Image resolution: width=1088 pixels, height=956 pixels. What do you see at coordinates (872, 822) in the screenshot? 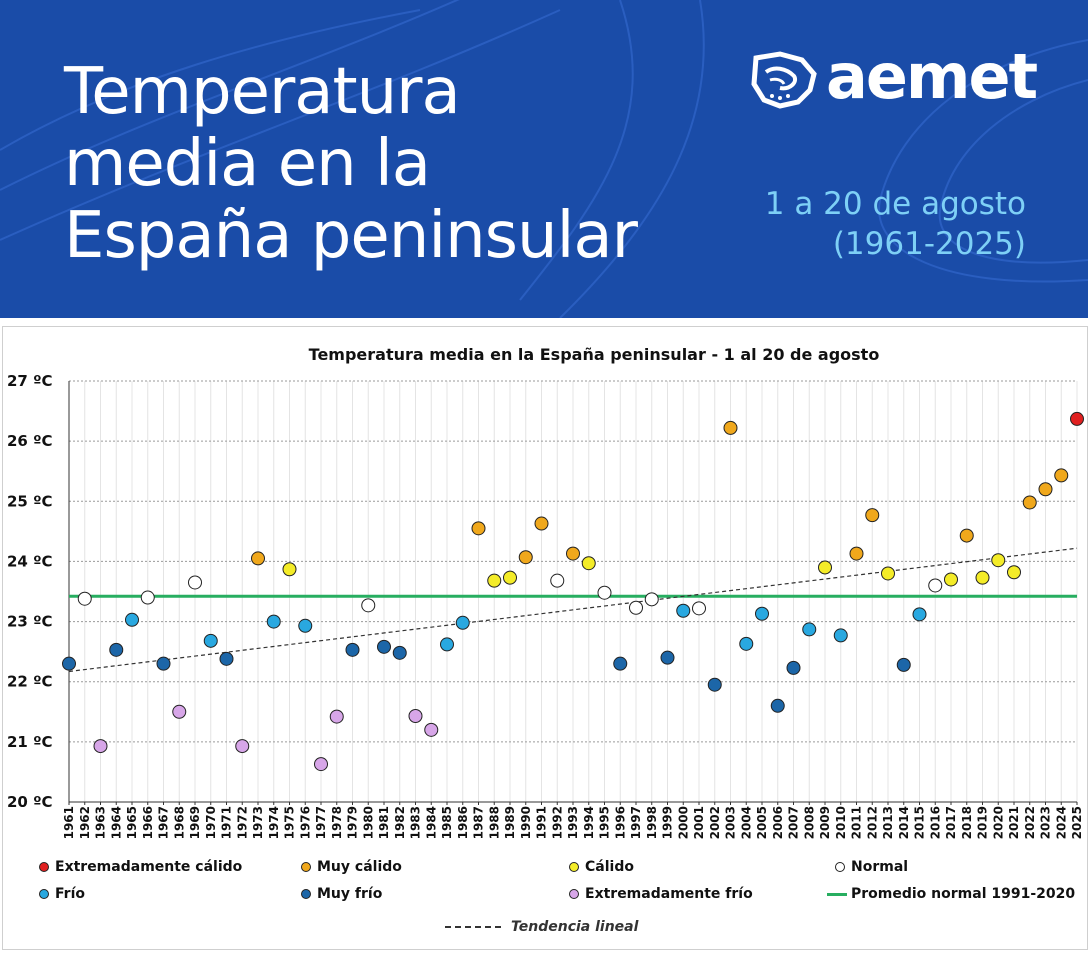
I see `x-tick-label: 2012` at bounding box center [872, 822].